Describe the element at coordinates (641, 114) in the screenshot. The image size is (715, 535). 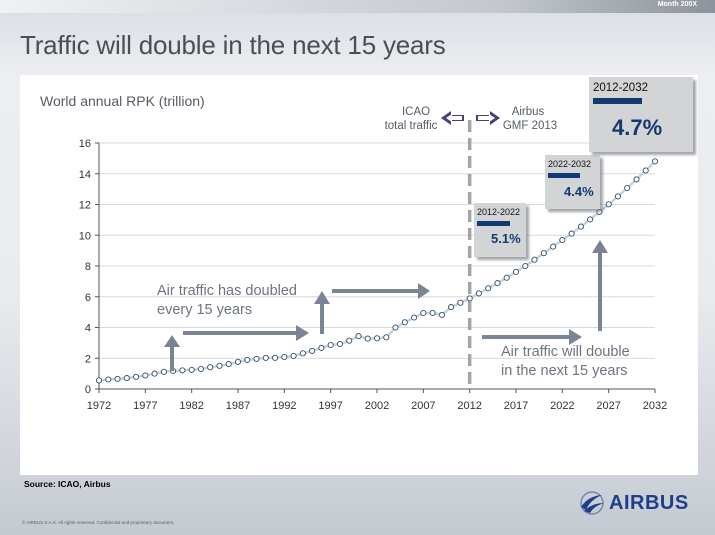
I see `growth-box-2012-2032: 2012-2032 4.7%` at that location.